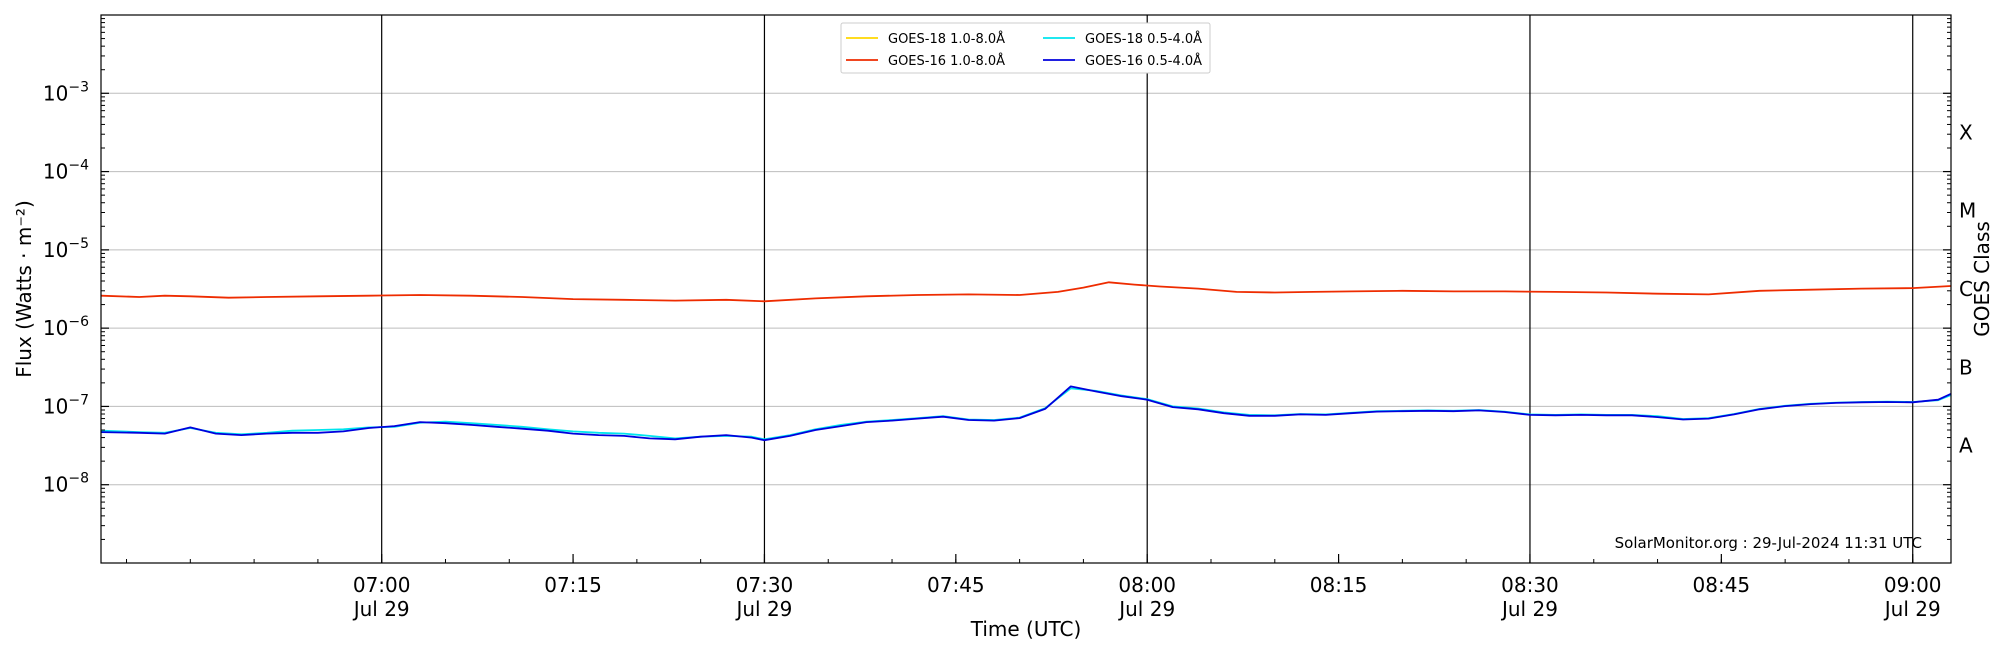 Image resolution: width=2000 pixels, height=650 pixels. Describe the element at coordinates (1143, 61) in the screenshot. I see `legend-label-3: GOES-16 0.5-4.0Å` at that location.